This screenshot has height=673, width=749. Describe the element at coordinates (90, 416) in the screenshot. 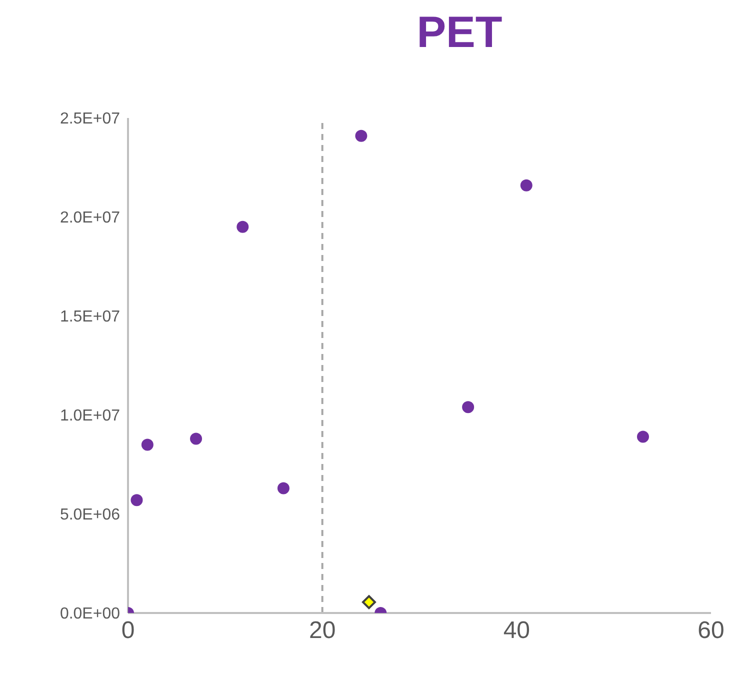

I see `y-tick-label: 1.0E+07` at that location.